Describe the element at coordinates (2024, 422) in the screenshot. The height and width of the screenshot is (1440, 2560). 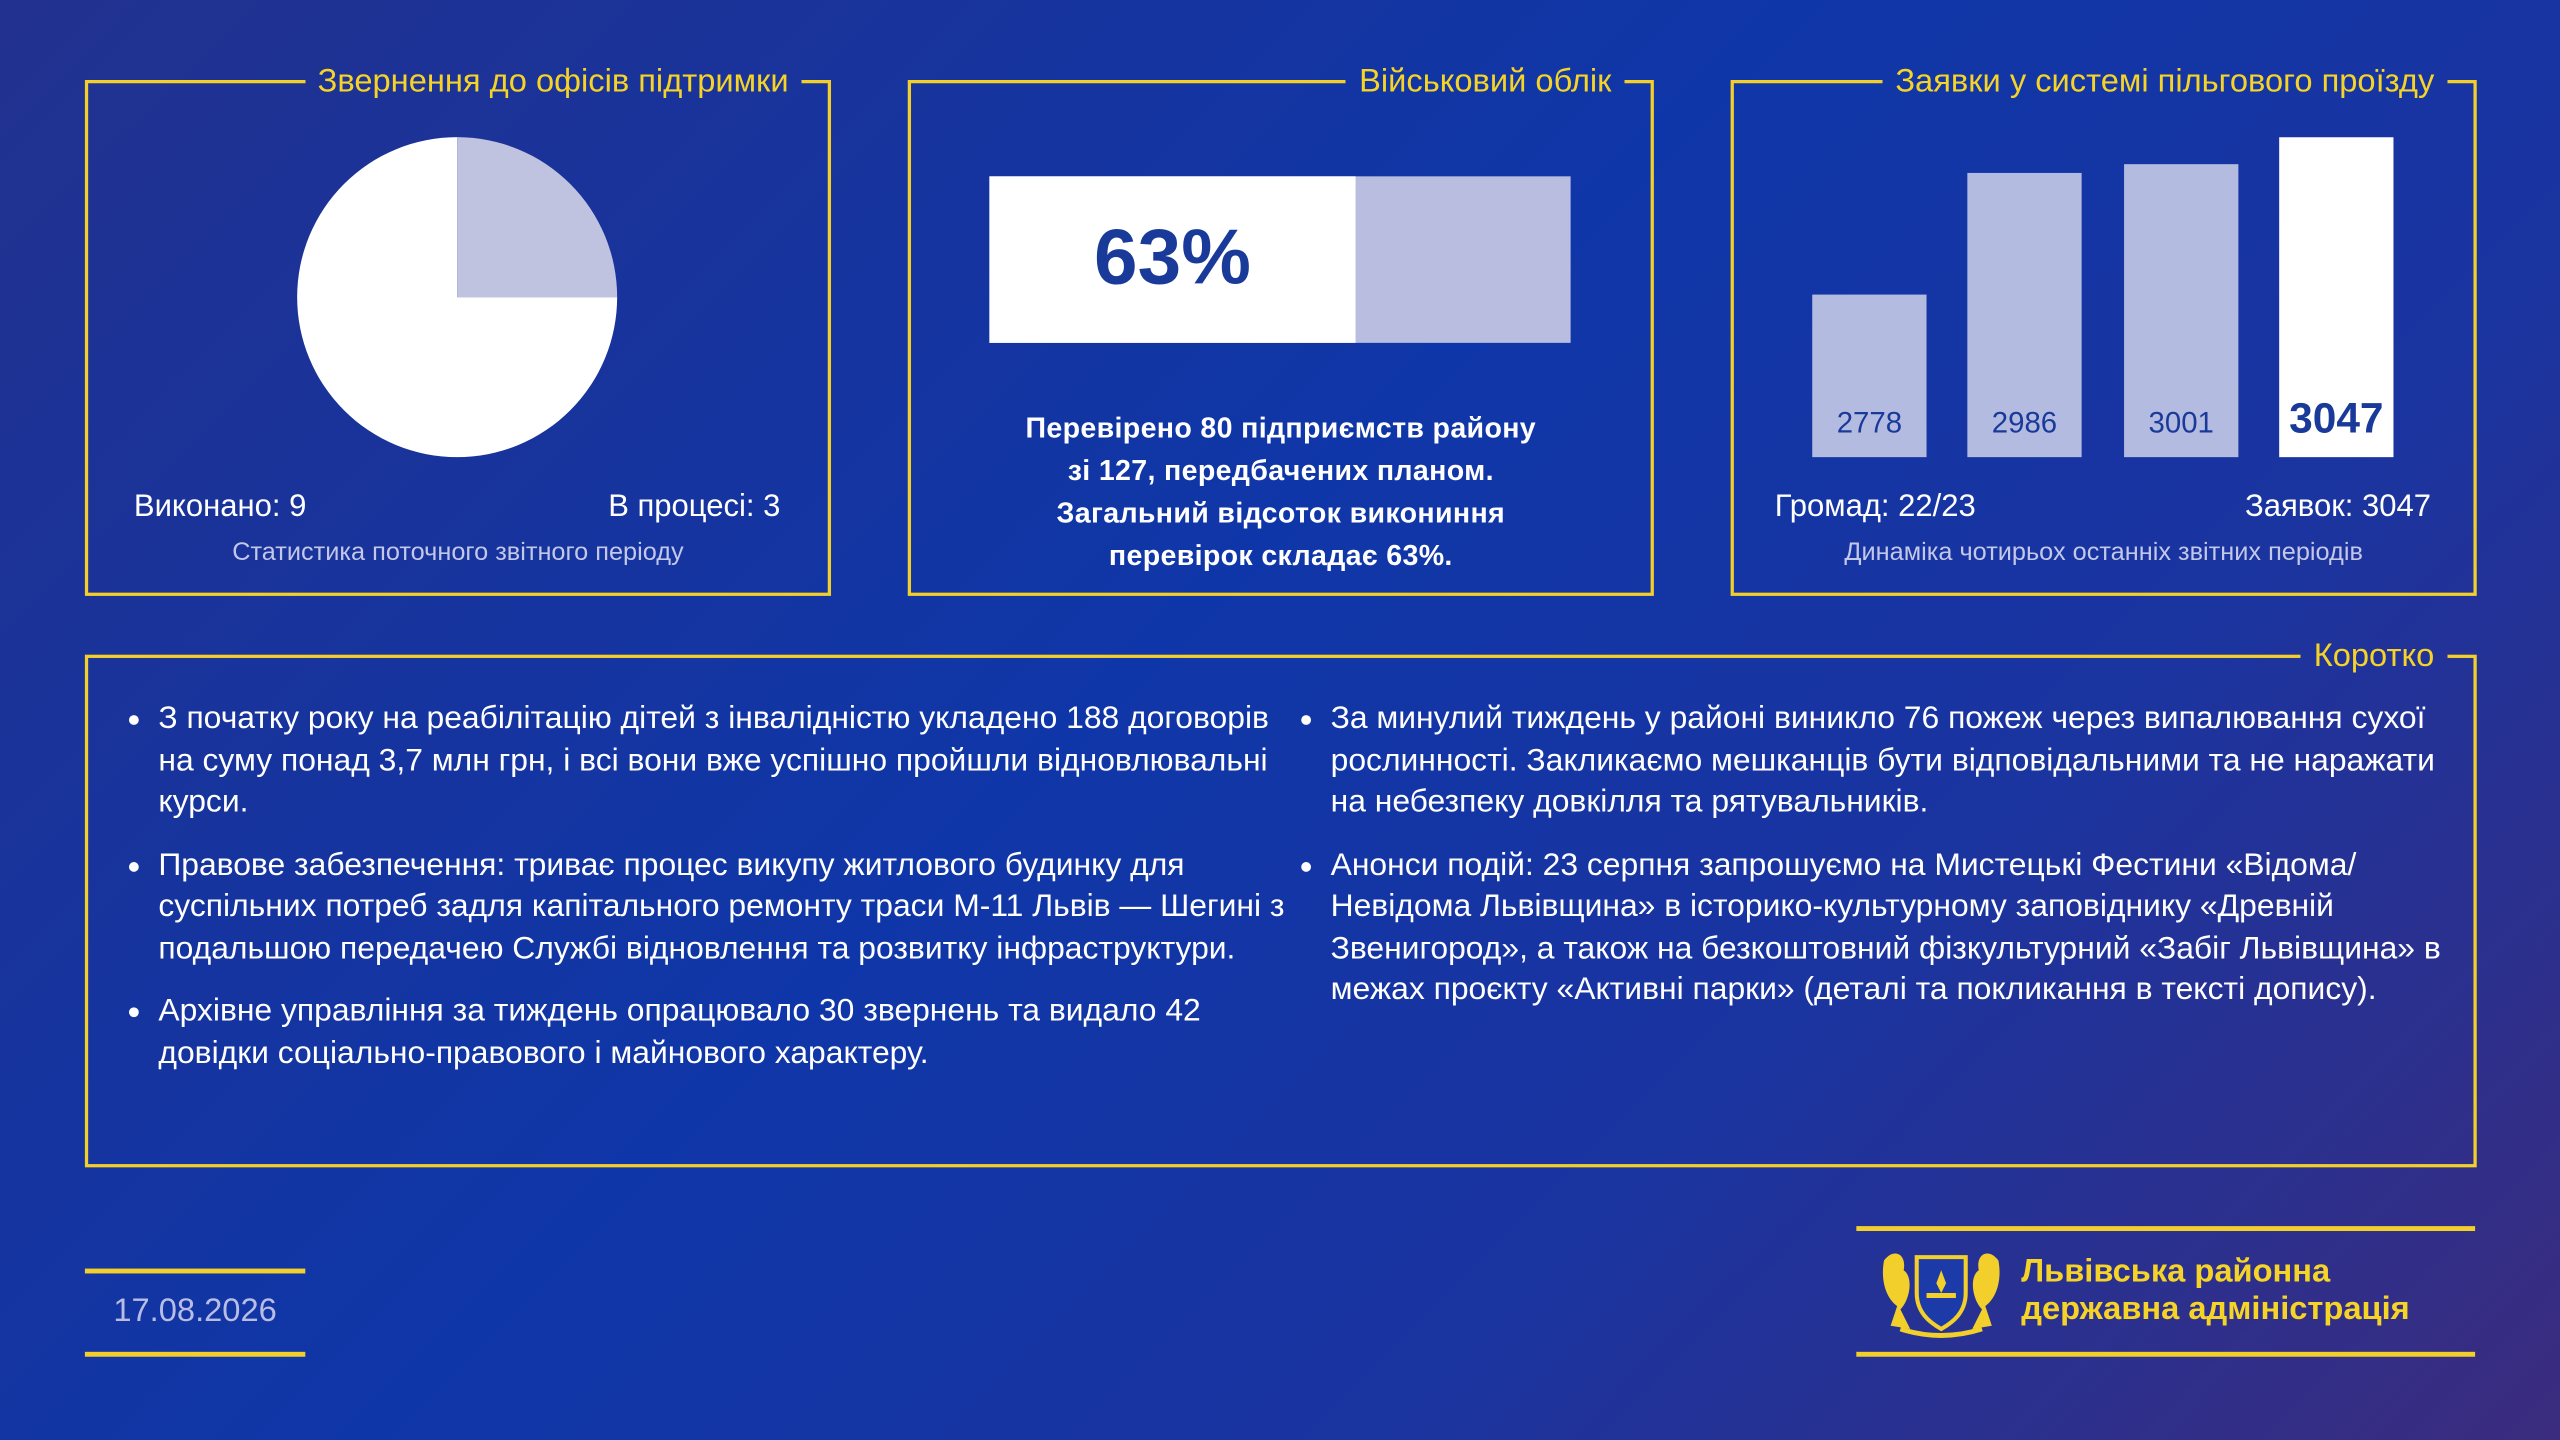
I see `bar-label: 2986` at that location.